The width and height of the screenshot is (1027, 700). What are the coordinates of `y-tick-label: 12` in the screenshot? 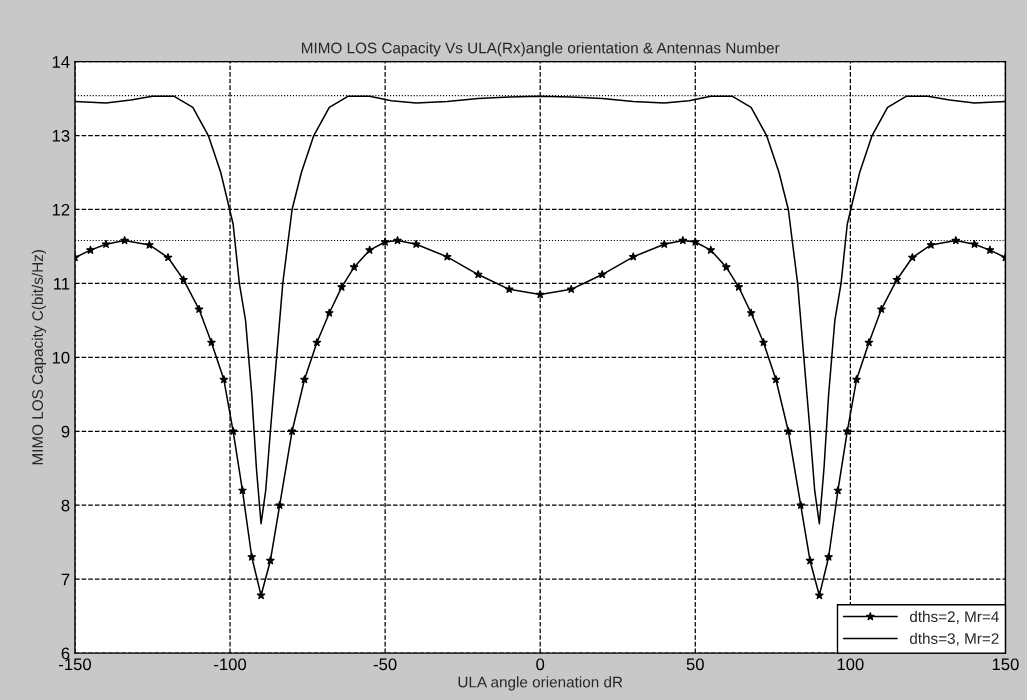 It's located at (61, 209).